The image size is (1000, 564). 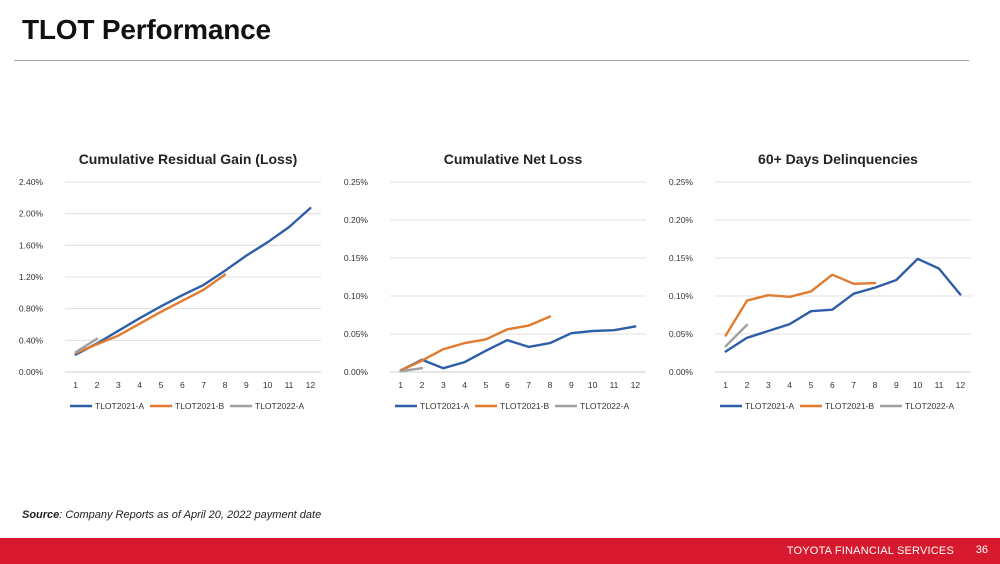 What do you see at coordinates (981, 550) in the screenshot?
I see `page-number: 36` at bounding box center [981, 550].